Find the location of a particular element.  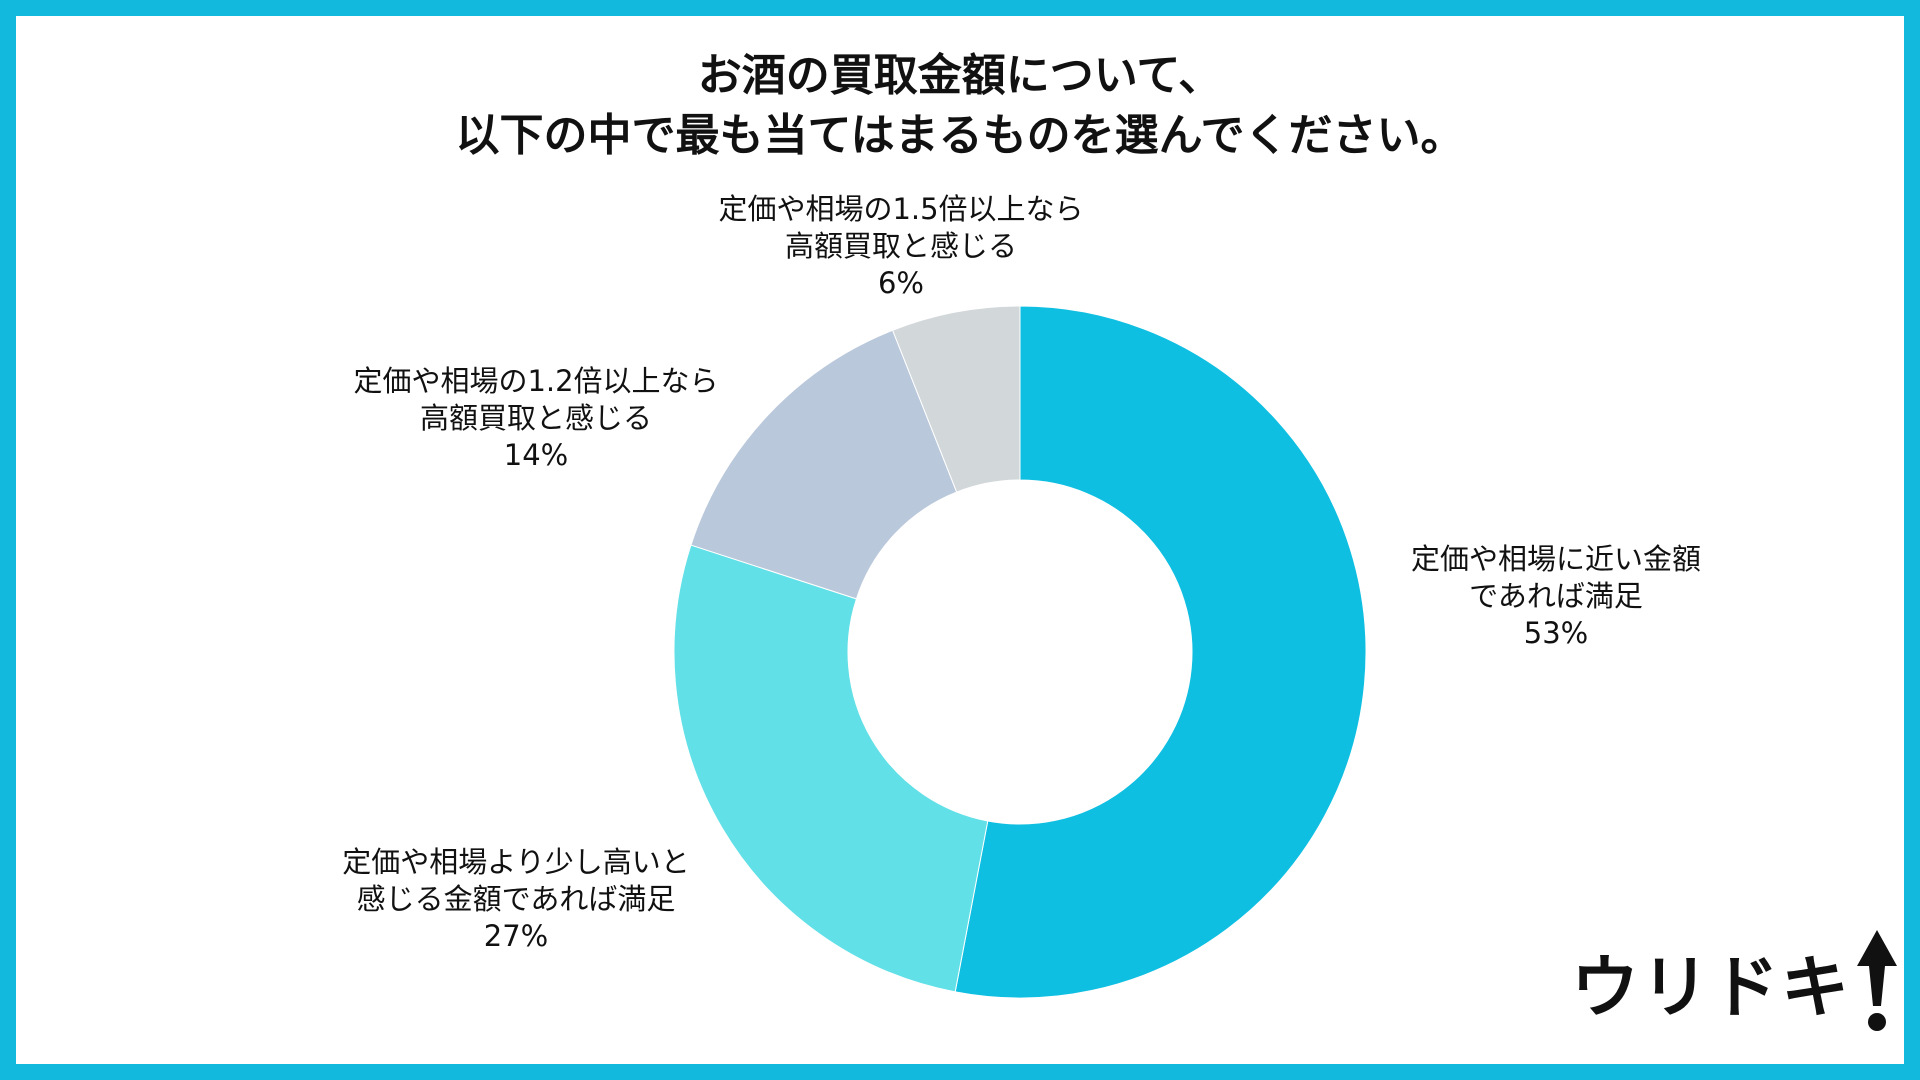

slice-label-0-line-2: であれば満足 is located at coordinates (1556, 596).